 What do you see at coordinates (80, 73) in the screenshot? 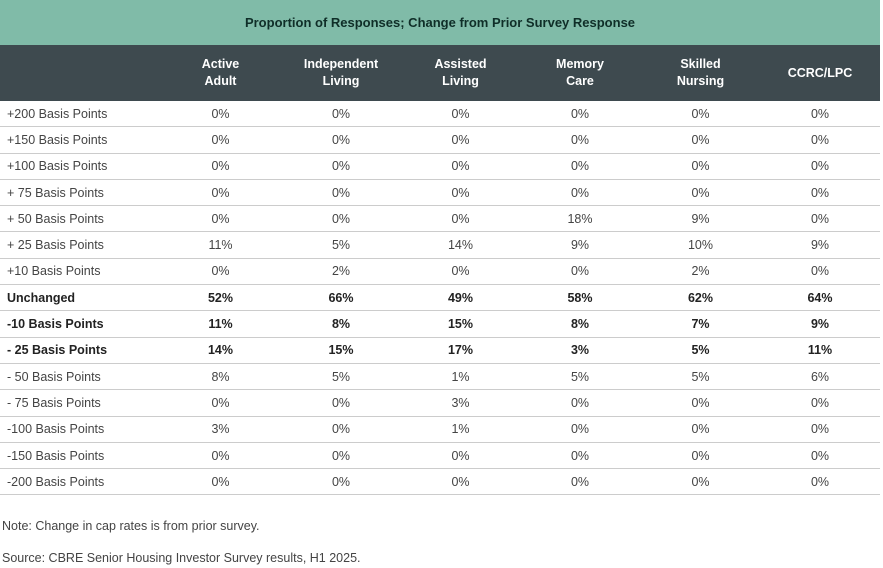
I see `row-label-header` at bounding box center [80, 73].